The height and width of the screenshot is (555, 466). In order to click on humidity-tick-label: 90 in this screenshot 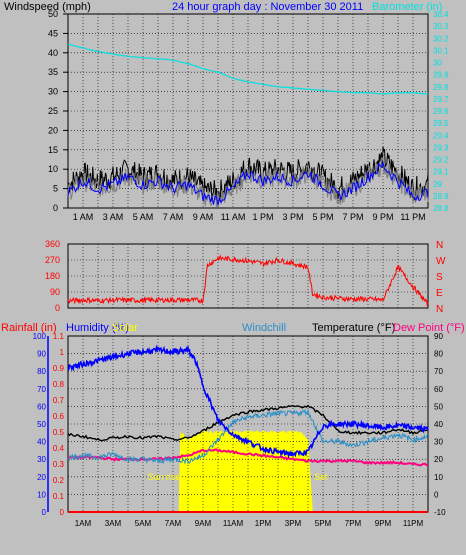, I will do `click(41, 354)`.